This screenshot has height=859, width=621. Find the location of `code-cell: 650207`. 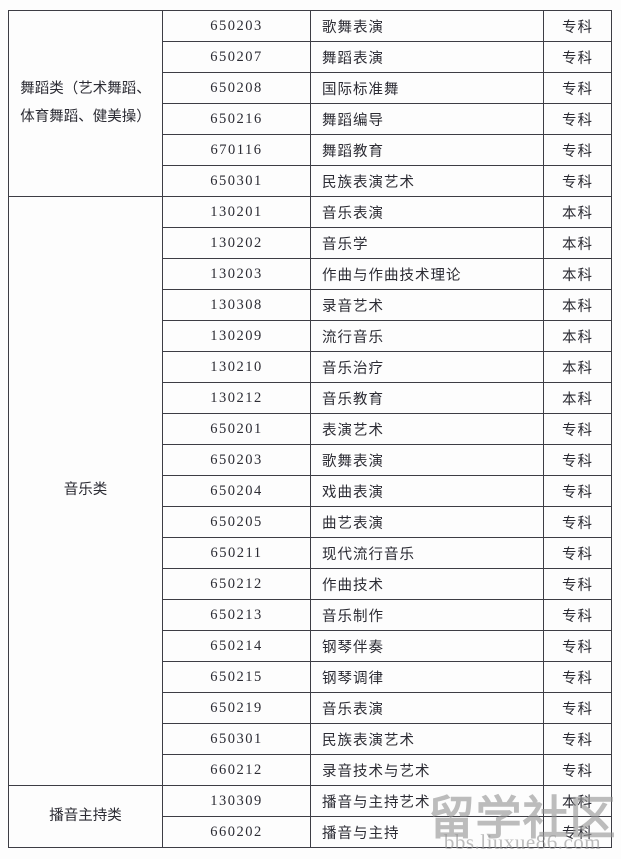

code-cell: 650207 is located at coordinates (236, 57).